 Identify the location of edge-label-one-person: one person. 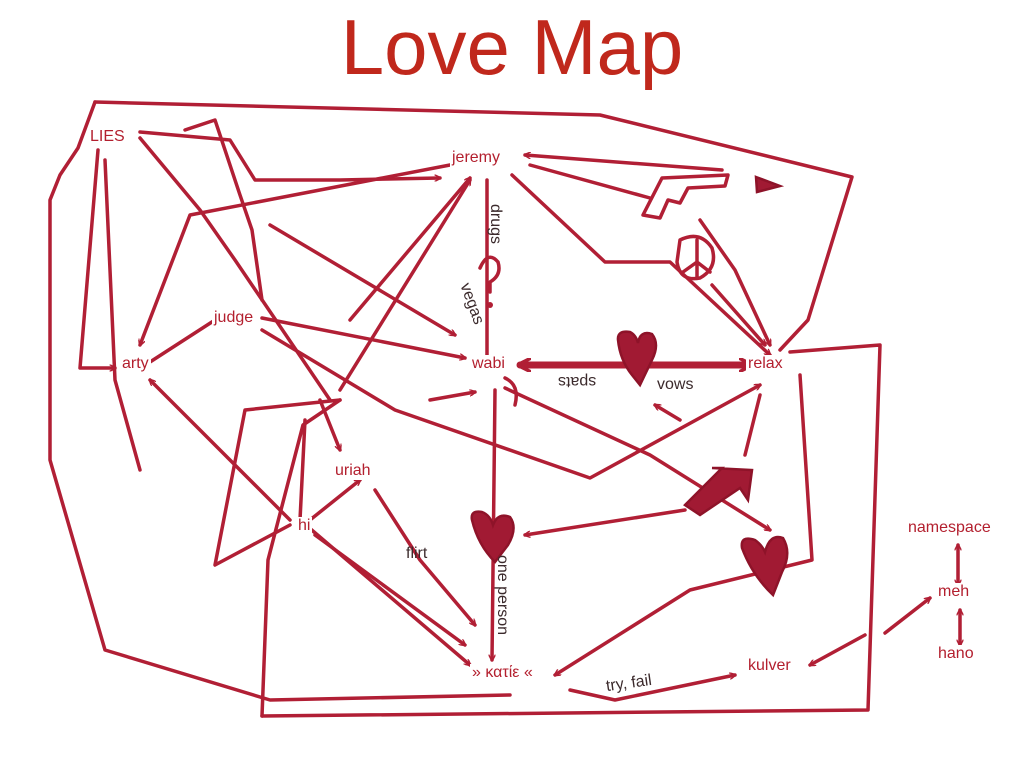
(503, 595).